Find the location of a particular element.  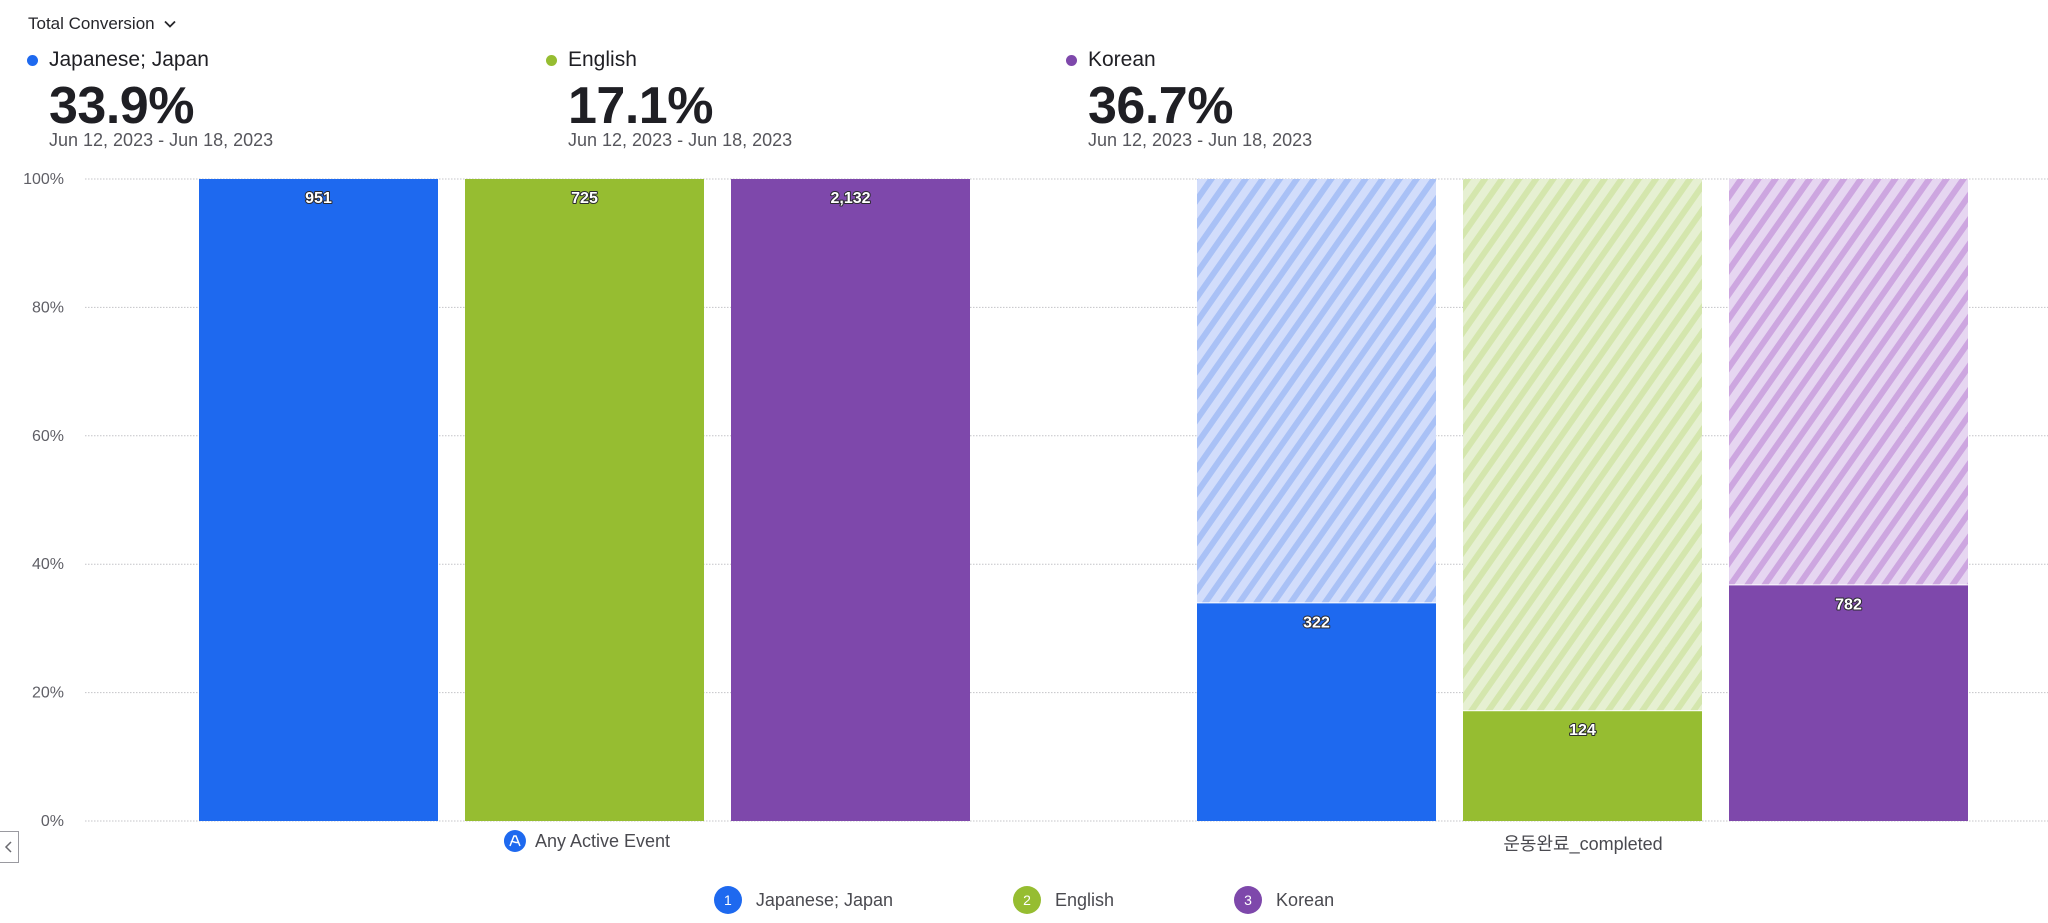

metric-selector-label: Total Conversion is located at coordinates (91, 23).